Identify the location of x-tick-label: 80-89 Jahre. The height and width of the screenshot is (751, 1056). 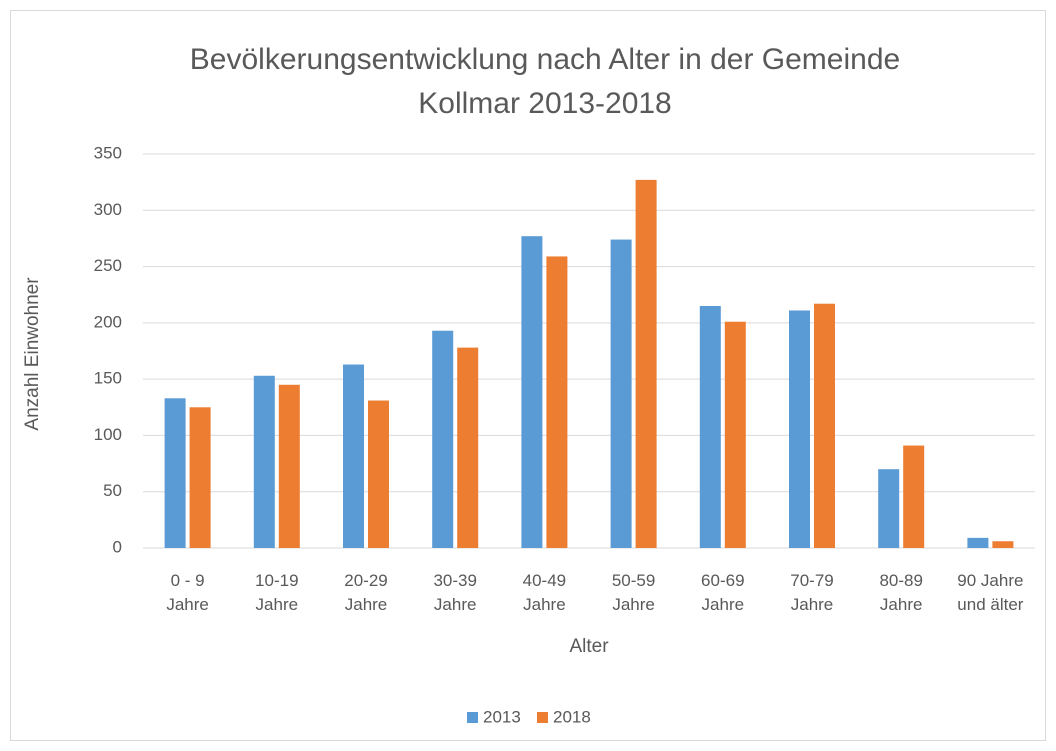
(901, 592).